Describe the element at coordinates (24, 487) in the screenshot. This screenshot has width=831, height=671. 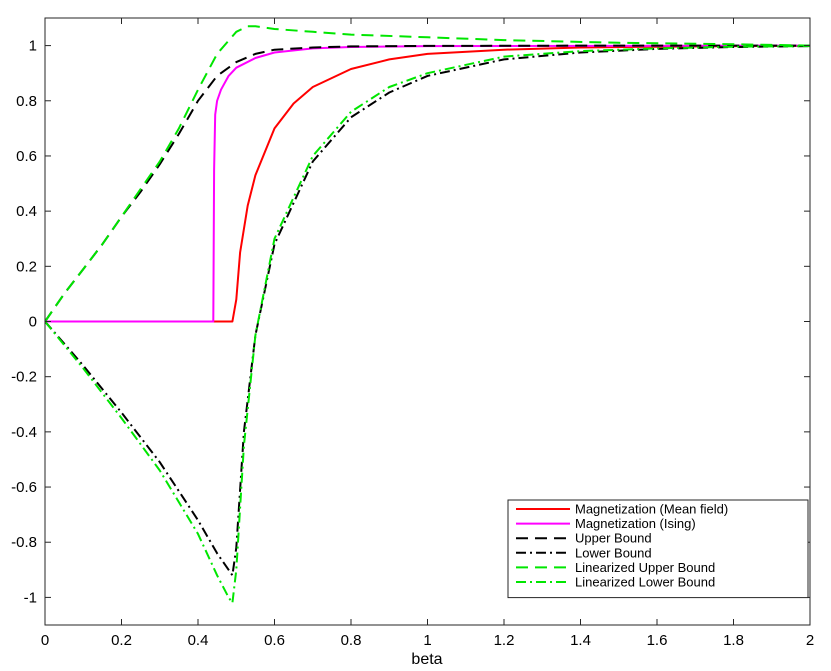
I see `y-tick-label: -0.6` at that location.